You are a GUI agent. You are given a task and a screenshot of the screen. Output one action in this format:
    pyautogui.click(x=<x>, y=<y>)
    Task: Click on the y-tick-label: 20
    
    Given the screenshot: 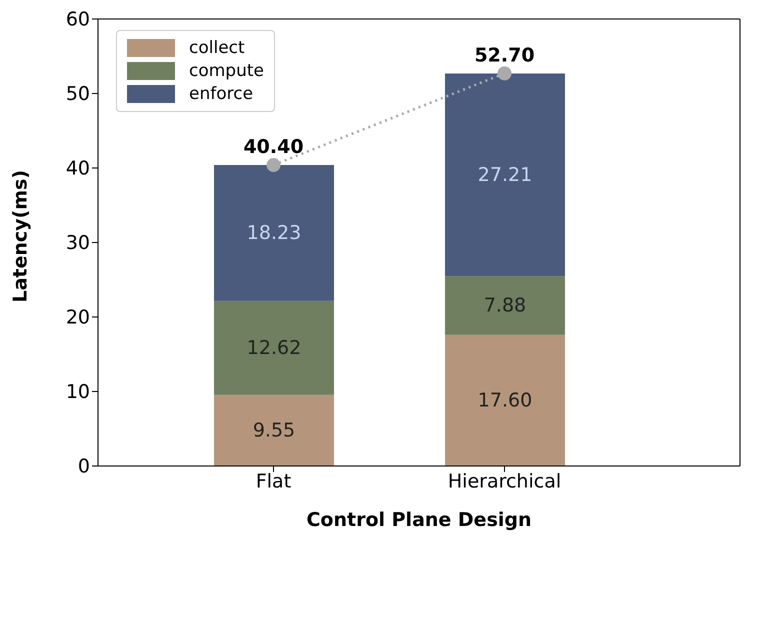 What is the action you would take?
    pyautogui.click(x=78, y=317)
    